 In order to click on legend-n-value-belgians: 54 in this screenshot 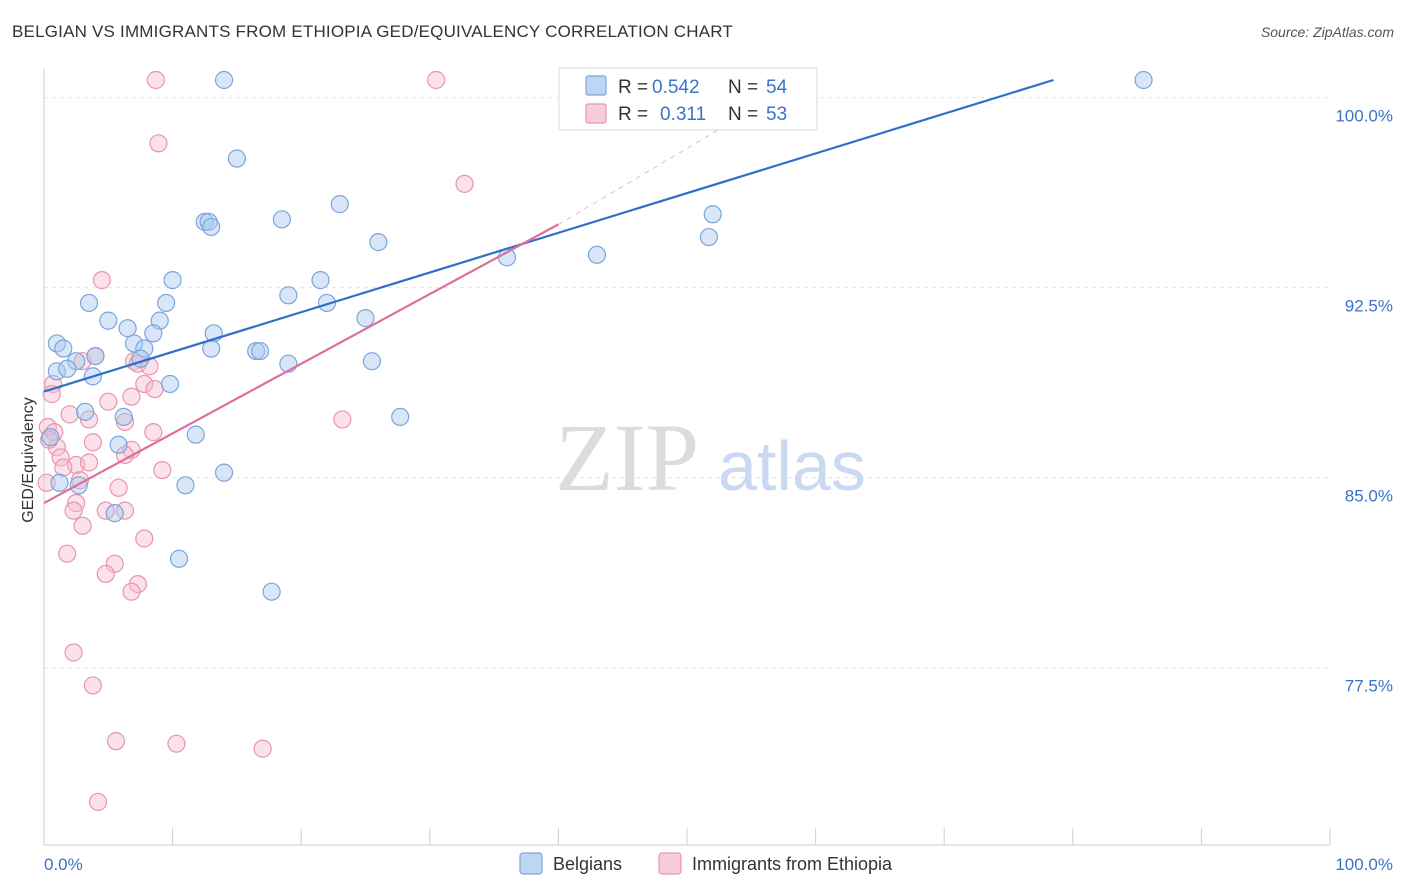, I will do `click(777, 87)`.